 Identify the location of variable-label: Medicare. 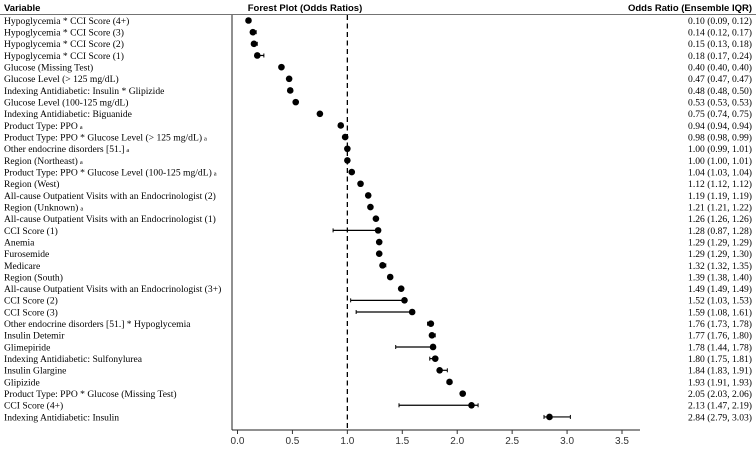
(22, 266).